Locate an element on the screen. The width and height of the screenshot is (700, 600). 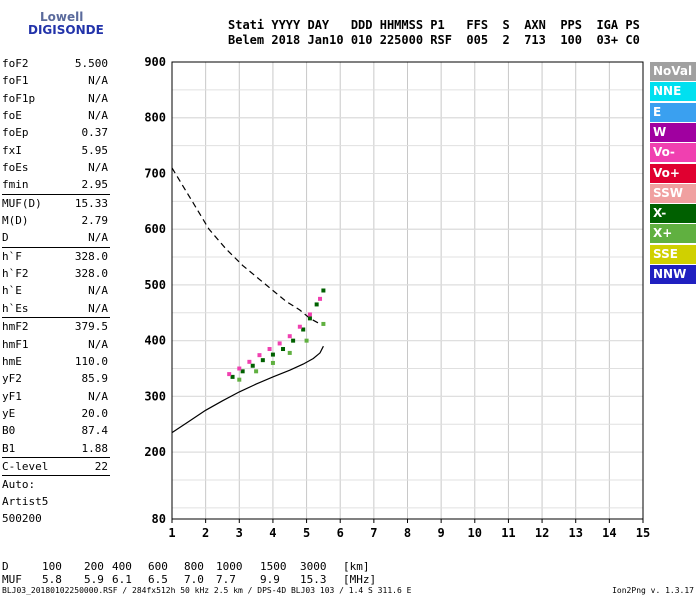
param-row: yF1 N/A is located at coordinates (56, 396).